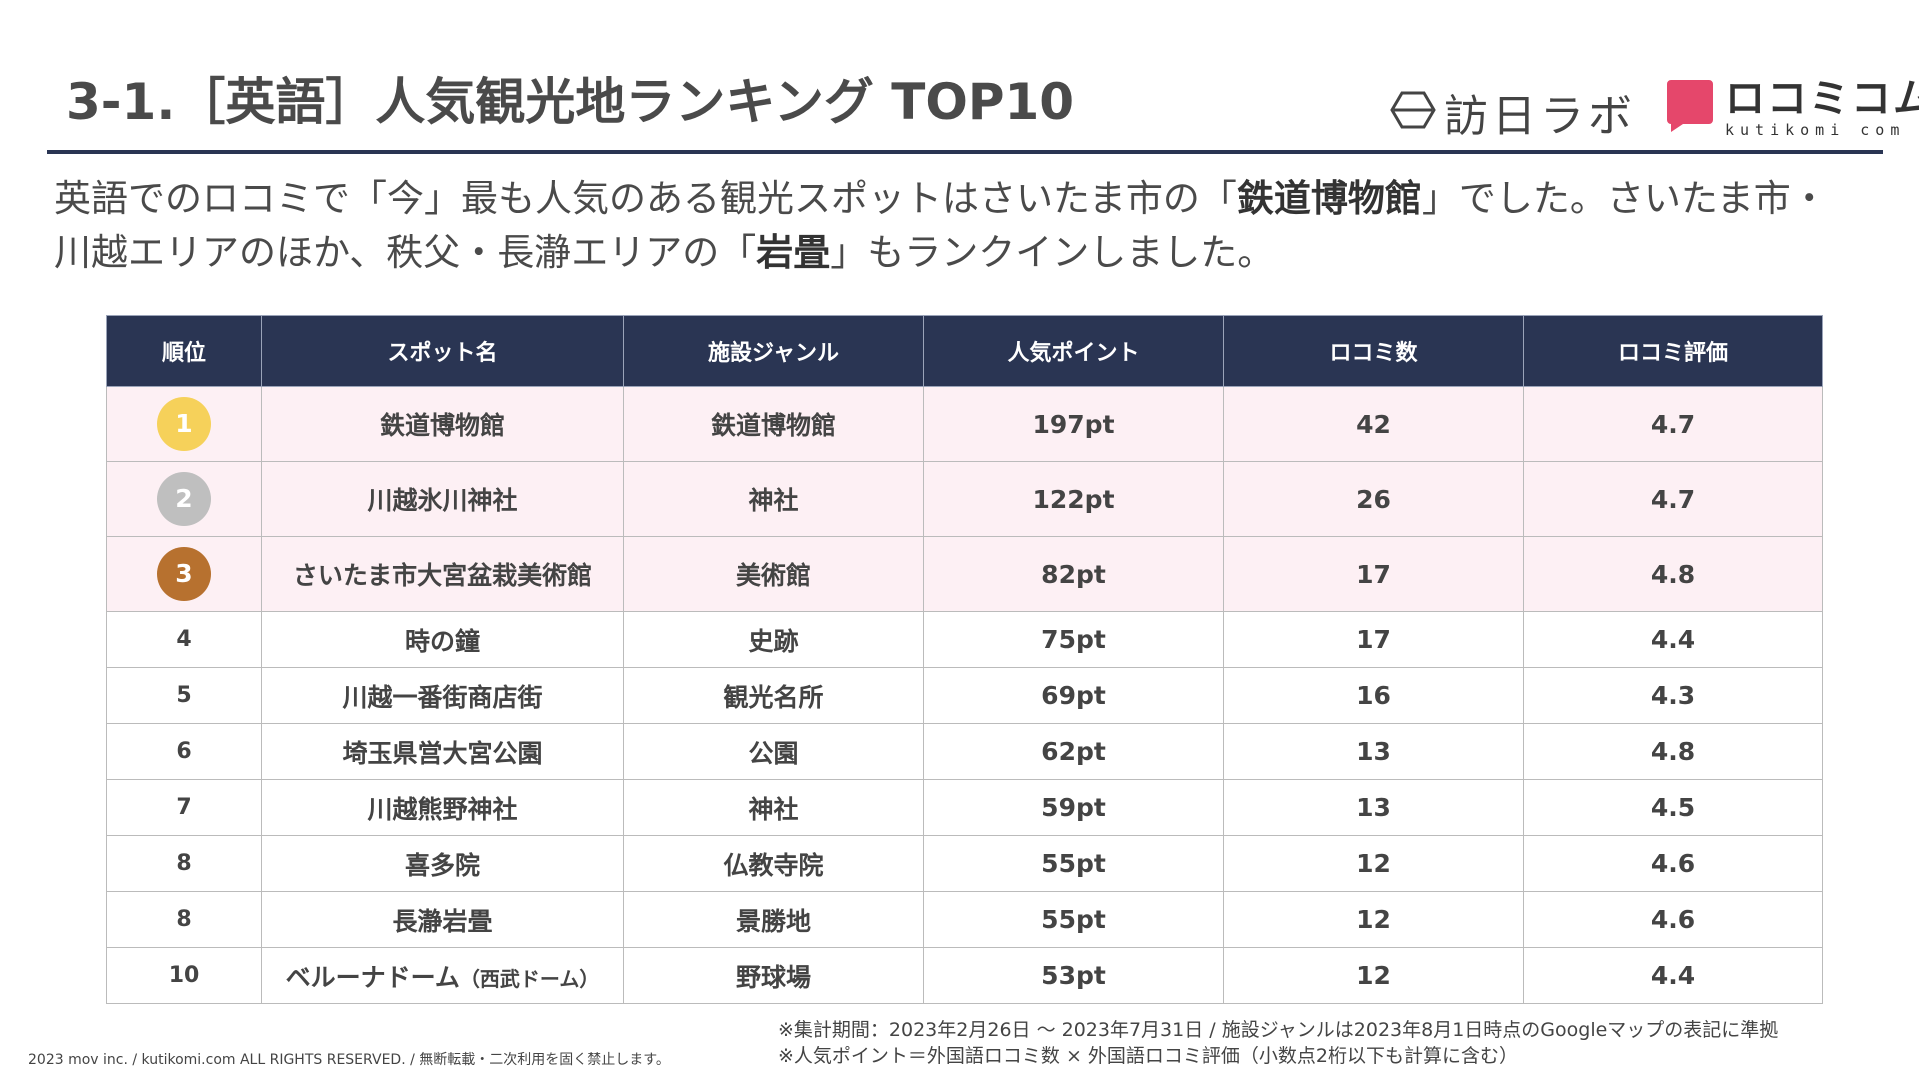 The height and width of the screenshot is (1080, 1919). I want to click on header-genre: 施設ジャンル, so click(773, 351).